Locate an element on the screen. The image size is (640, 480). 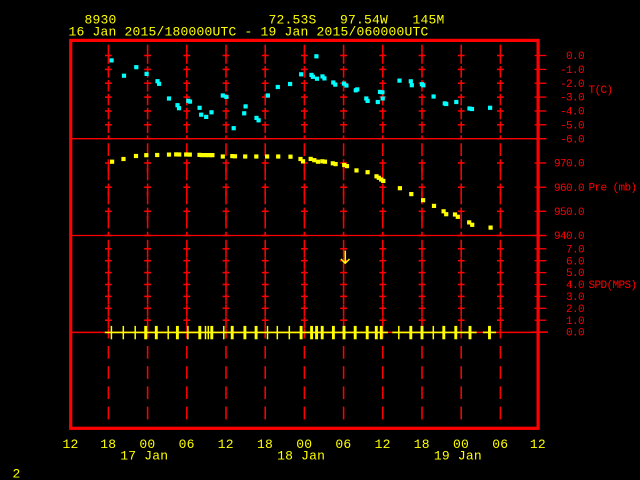
svg-text: Pre (mb) is located at coordinates (613, 189).